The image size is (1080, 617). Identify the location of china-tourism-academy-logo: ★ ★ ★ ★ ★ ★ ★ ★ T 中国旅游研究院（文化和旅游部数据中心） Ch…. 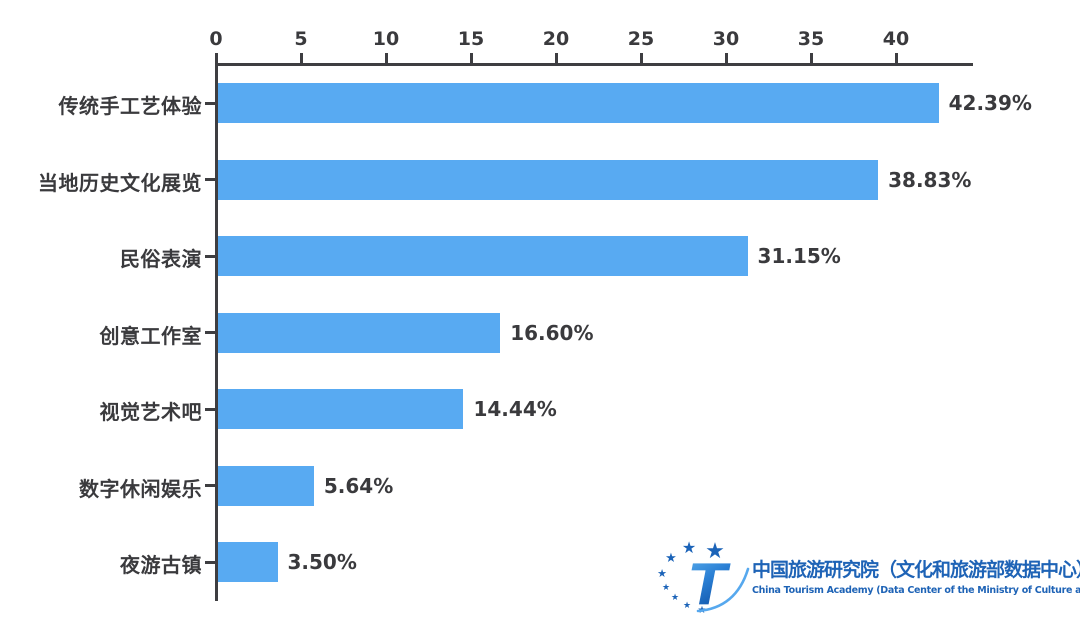
(866, 574).